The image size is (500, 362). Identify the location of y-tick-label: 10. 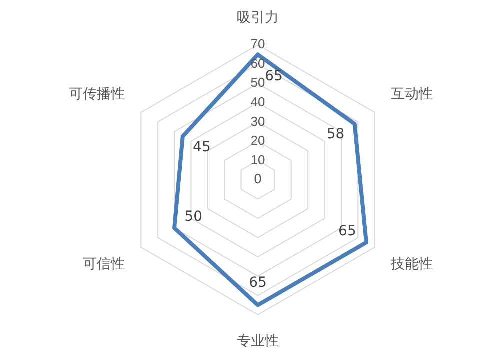
(258, 160).